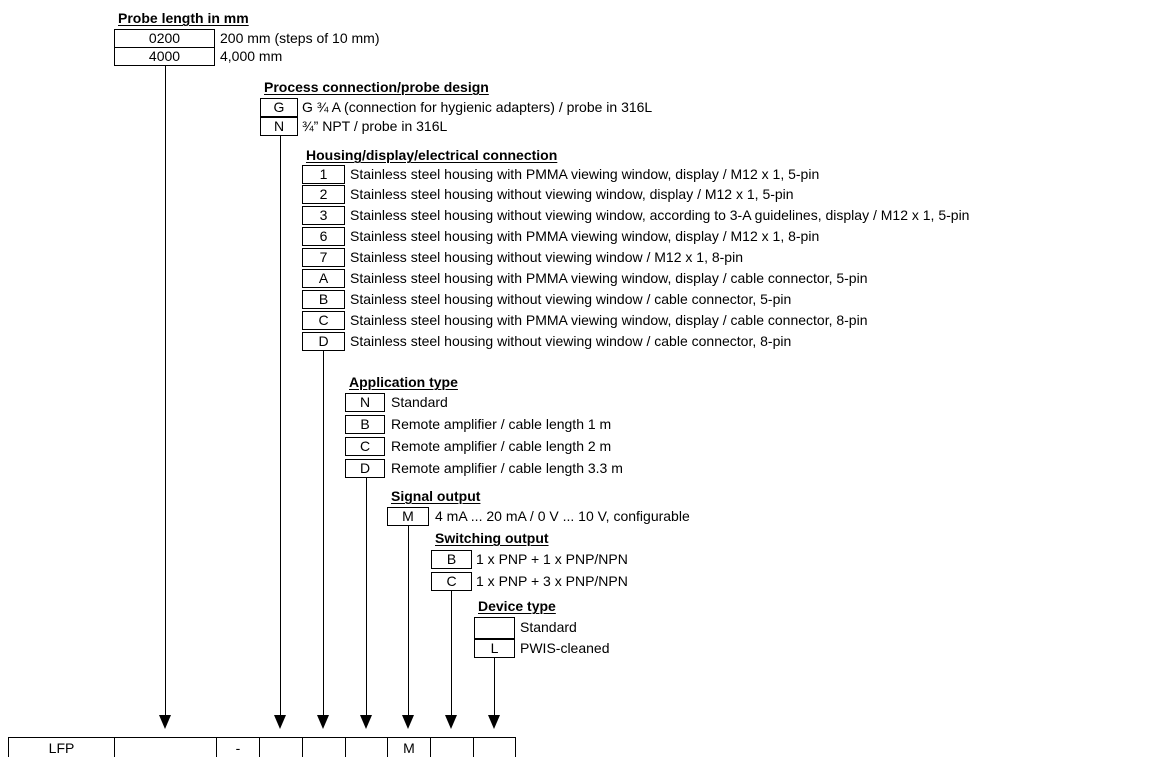 The height and width of the screenshot is (758, 1162). Describe the element at coordinates (323, 236) in the screenshot. I see `housing-code-6: 6` at that location.